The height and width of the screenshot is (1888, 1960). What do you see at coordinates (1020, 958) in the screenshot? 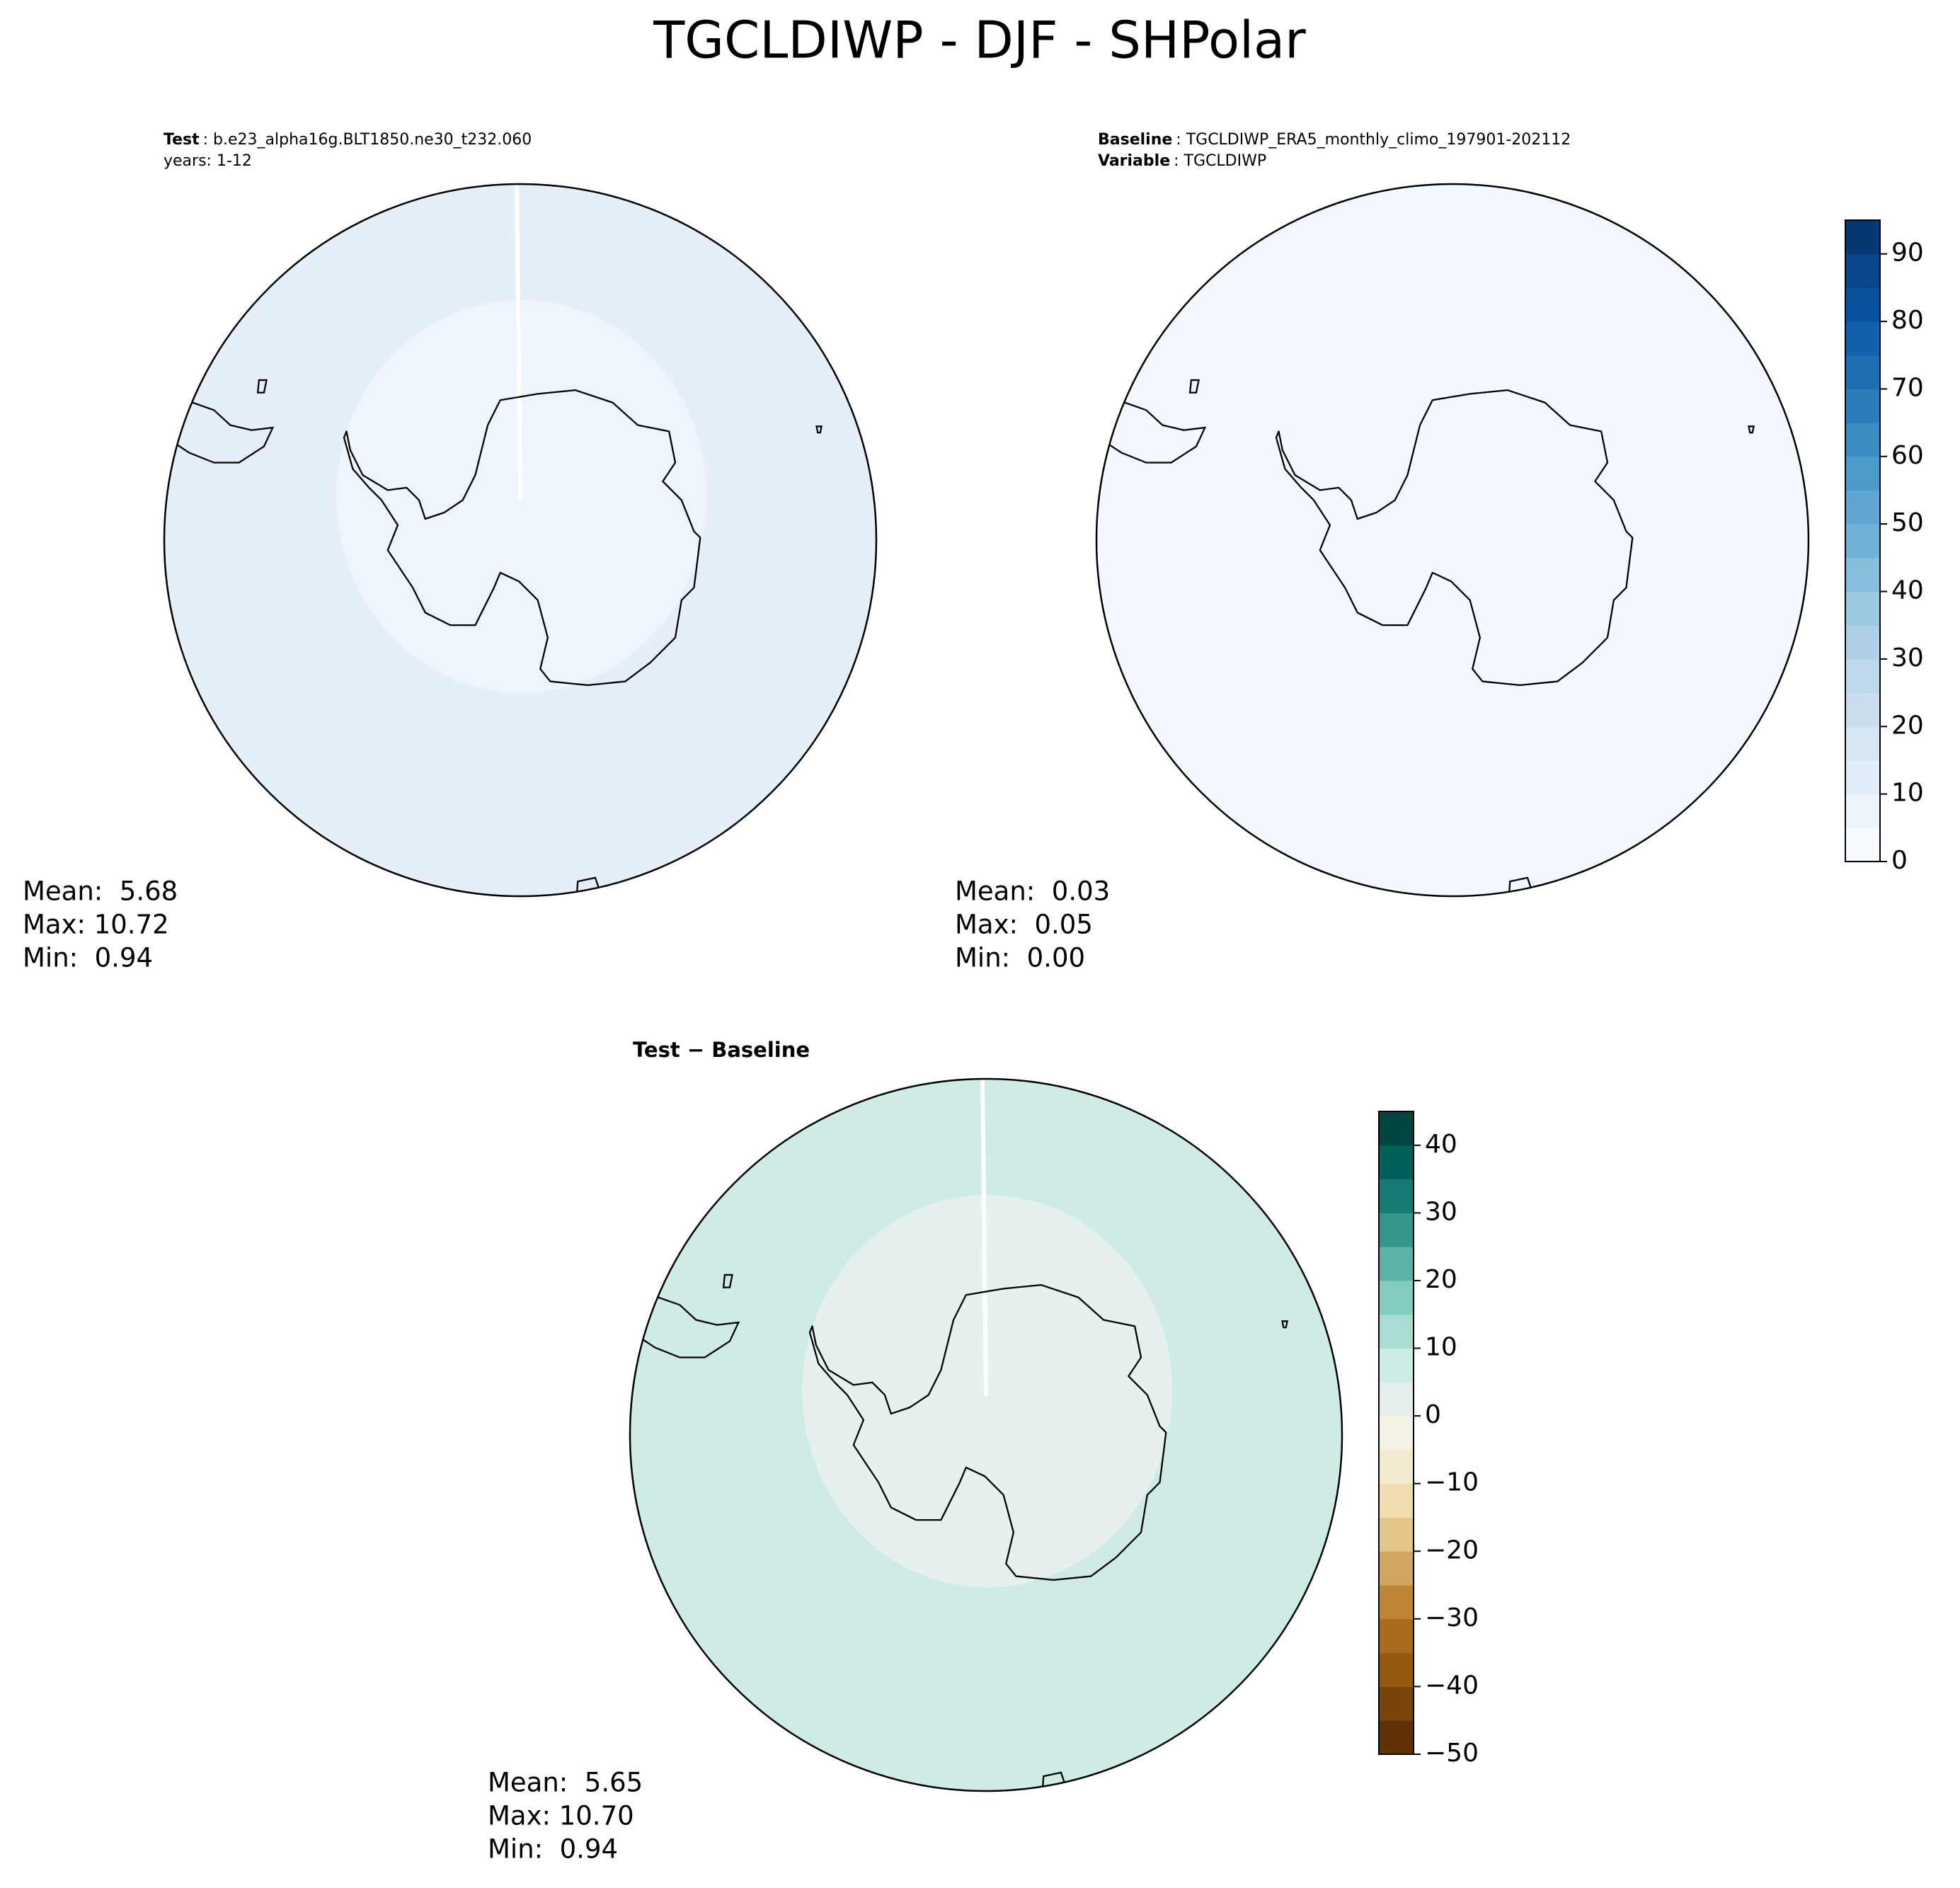
I see `stat-line: Min: 0.00` at bounding box center [1020, 958].